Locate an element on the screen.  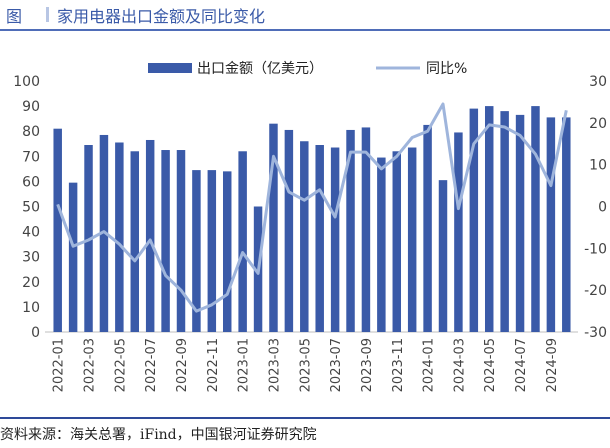
x-tick-label: 2022-09 is located at coordinates (182, 365).